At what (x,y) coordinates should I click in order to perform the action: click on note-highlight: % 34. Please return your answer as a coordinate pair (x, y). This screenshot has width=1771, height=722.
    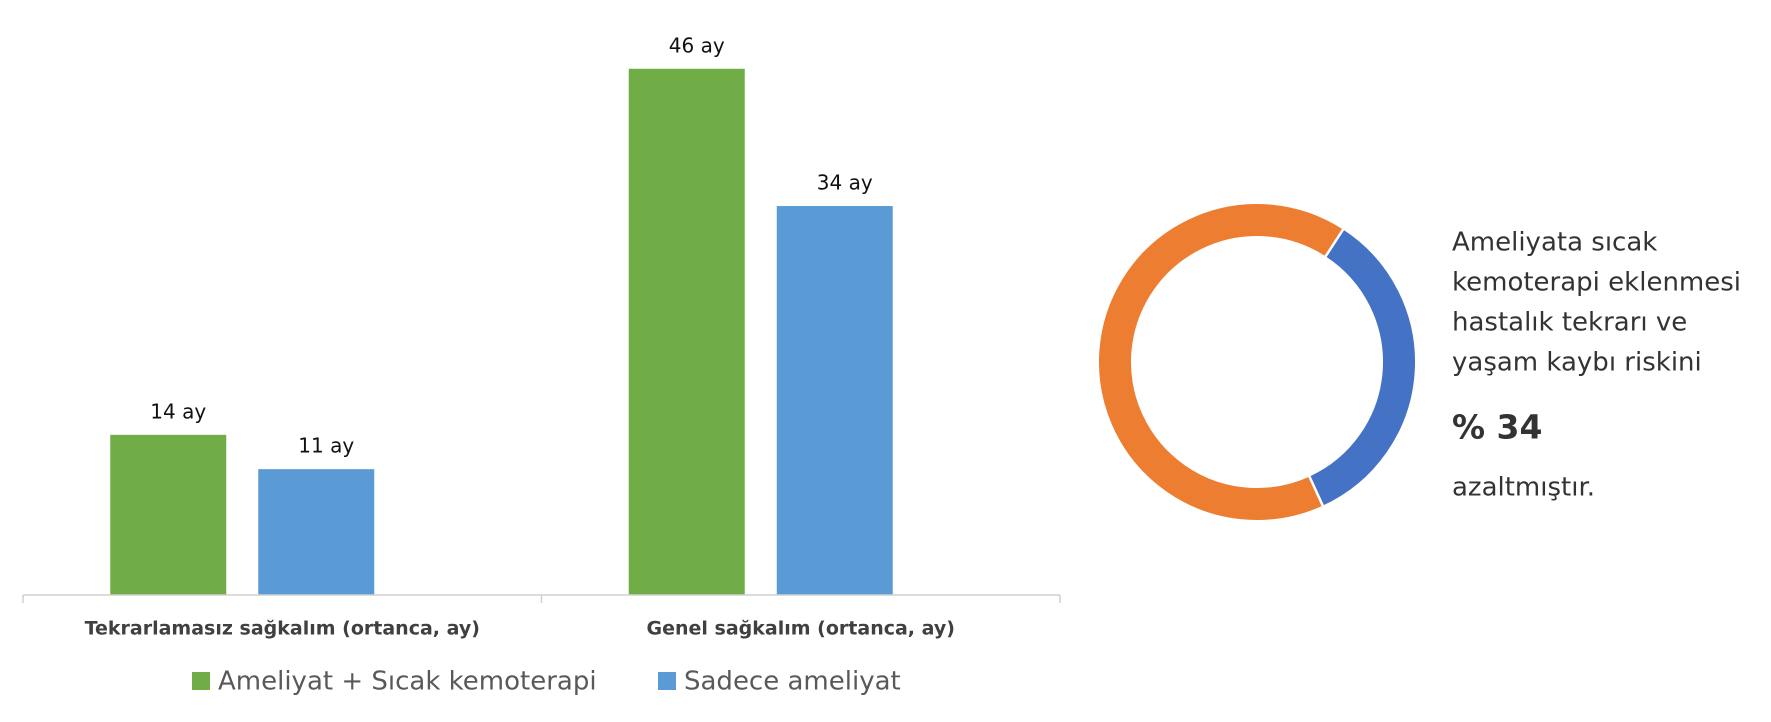
    Looking at the image, I should click on (1497, 427).